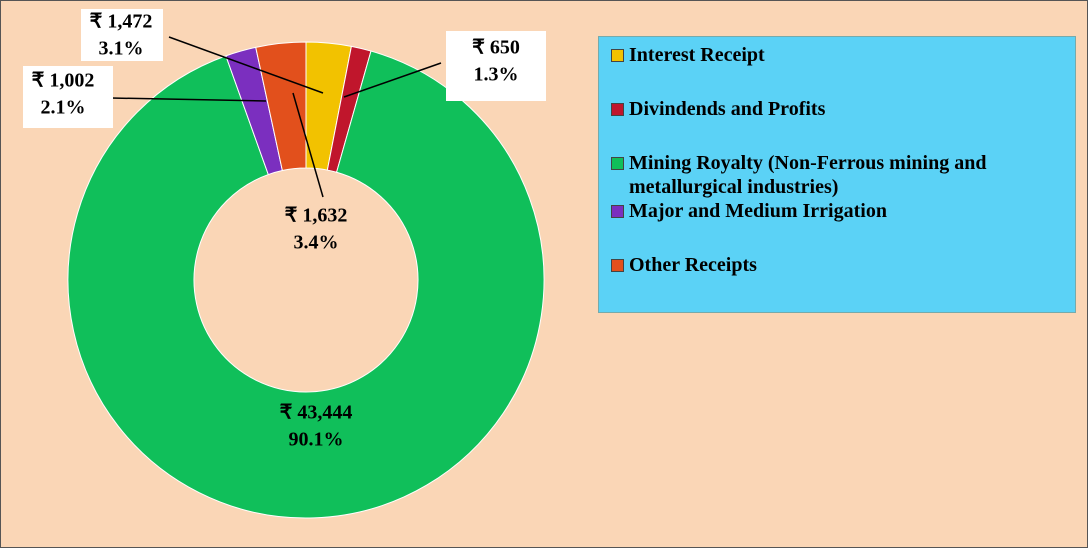  What do you see at coordinates (496, 48) in the screenshot?
I see `value-label: ₹ 650` at bounding box center [496, 48].